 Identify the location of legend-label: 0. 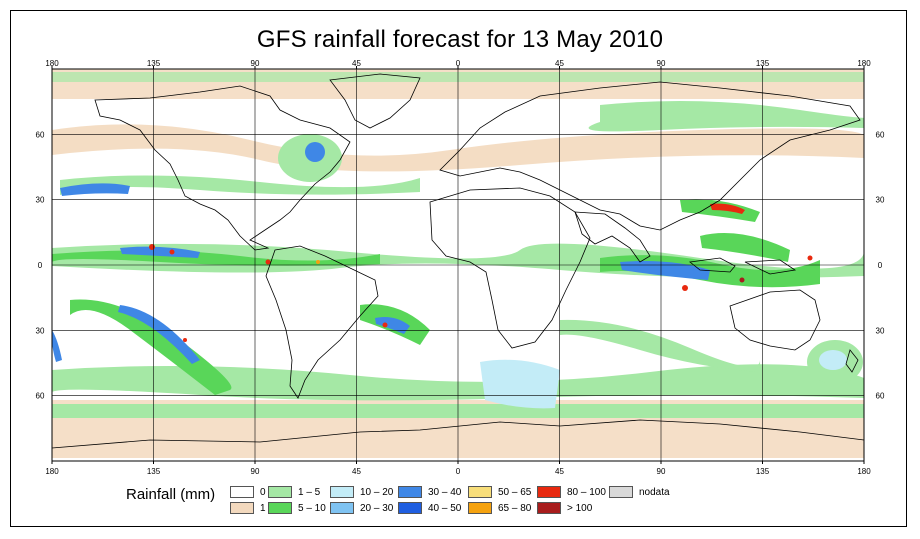
(263, 492).